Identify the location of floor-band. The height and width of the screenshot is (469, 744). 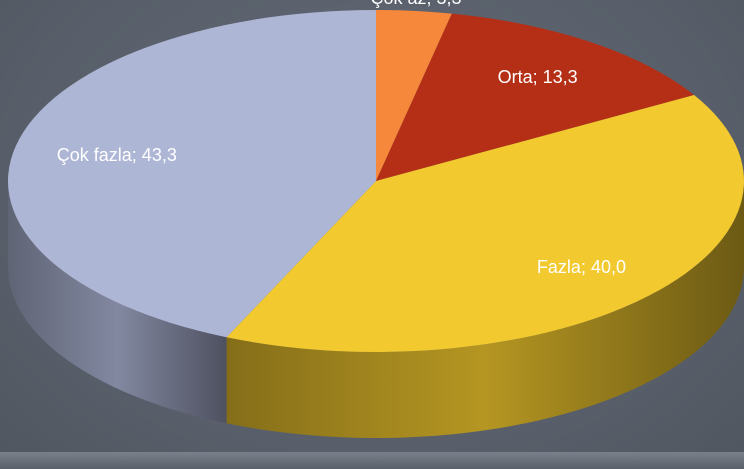
(372, 460).